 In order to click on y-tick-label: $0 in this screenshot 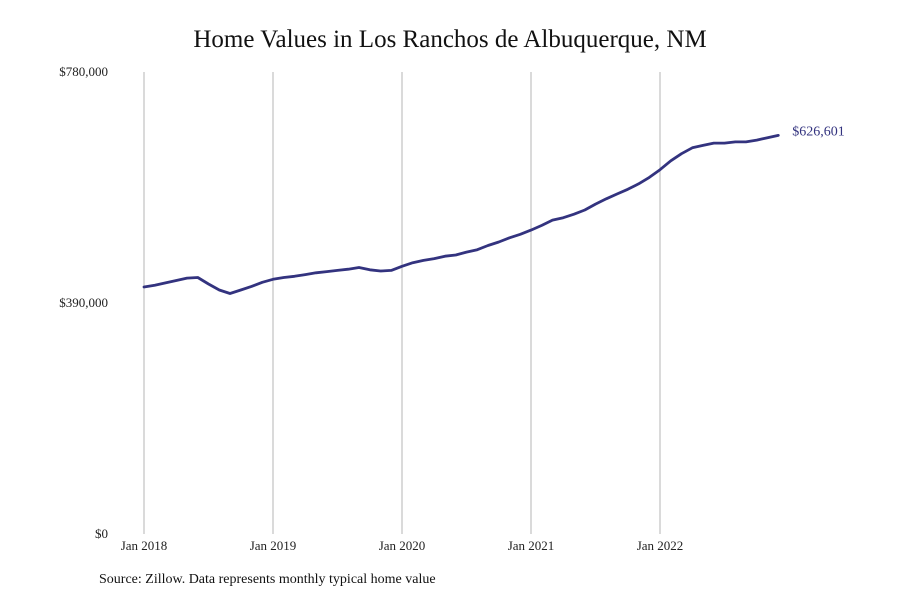, I will do `click(101, 533)`.